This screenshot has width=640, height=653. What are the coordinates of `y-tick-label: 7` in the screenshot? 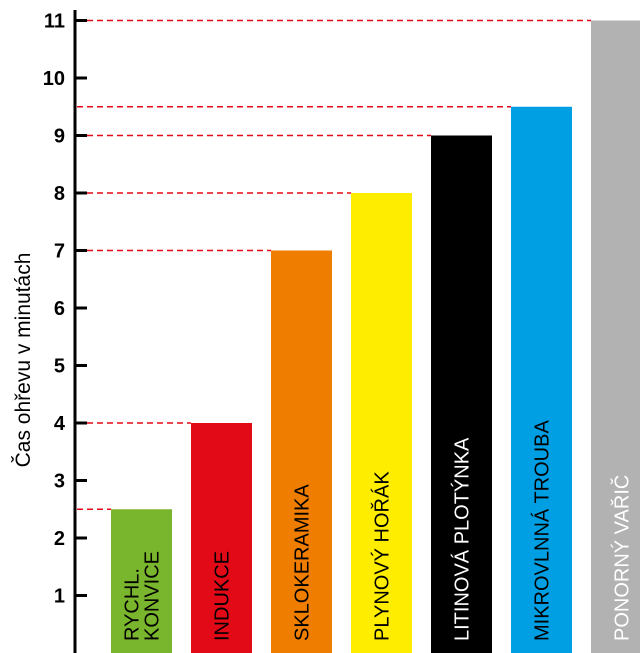 It's located at (59, 252).